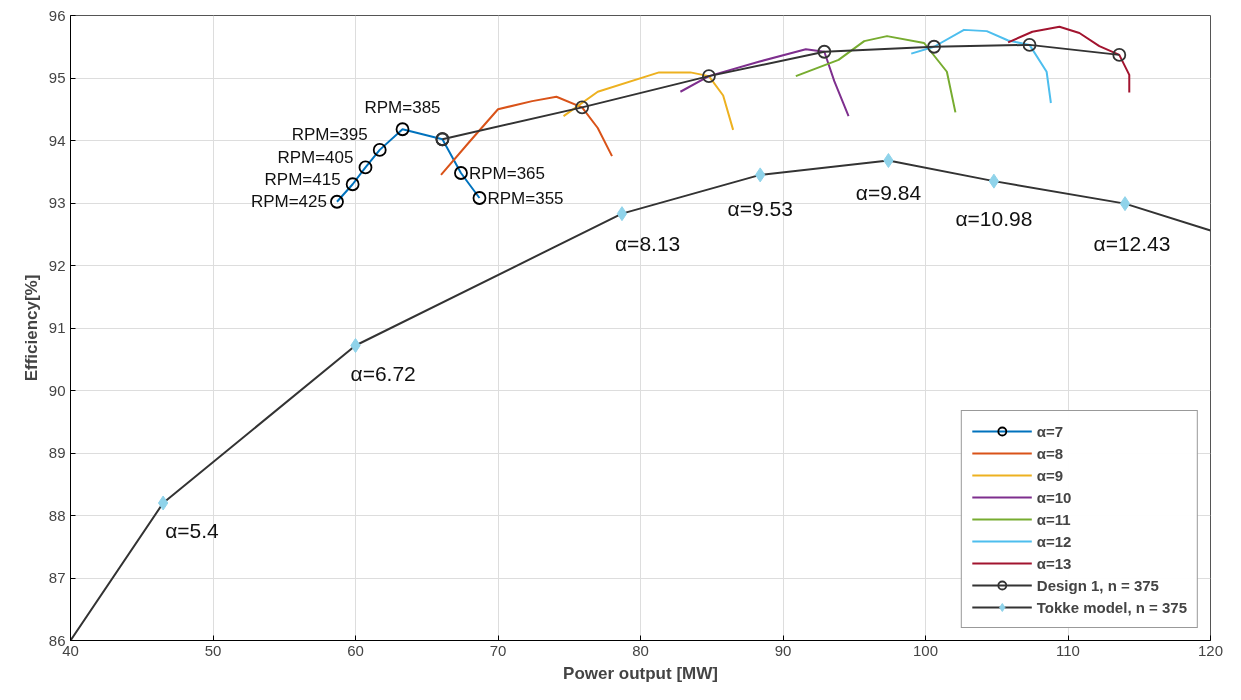 The image size is (1241, 700). What do you see at coordinates (1050, 431) in the screenshot?
I see `legend-label: α=7` at bounding box center [1050, 431].